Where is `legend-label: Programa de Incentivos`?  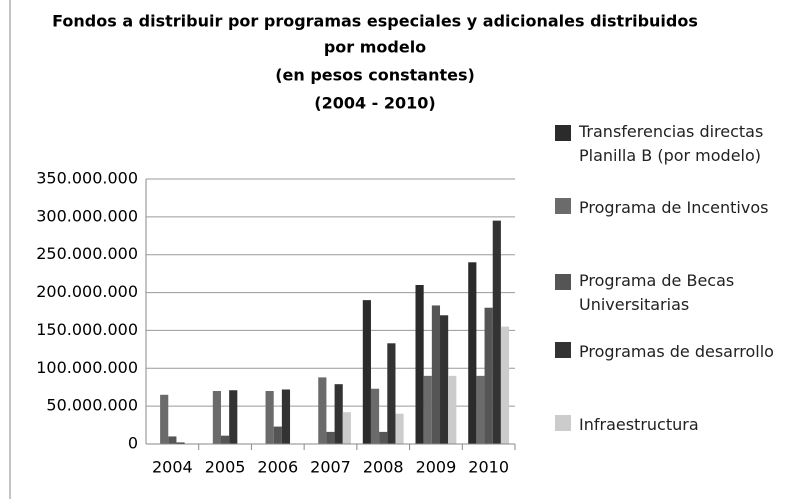
legend-label: Programa de Incentivos is located at coordinates (674, 207).